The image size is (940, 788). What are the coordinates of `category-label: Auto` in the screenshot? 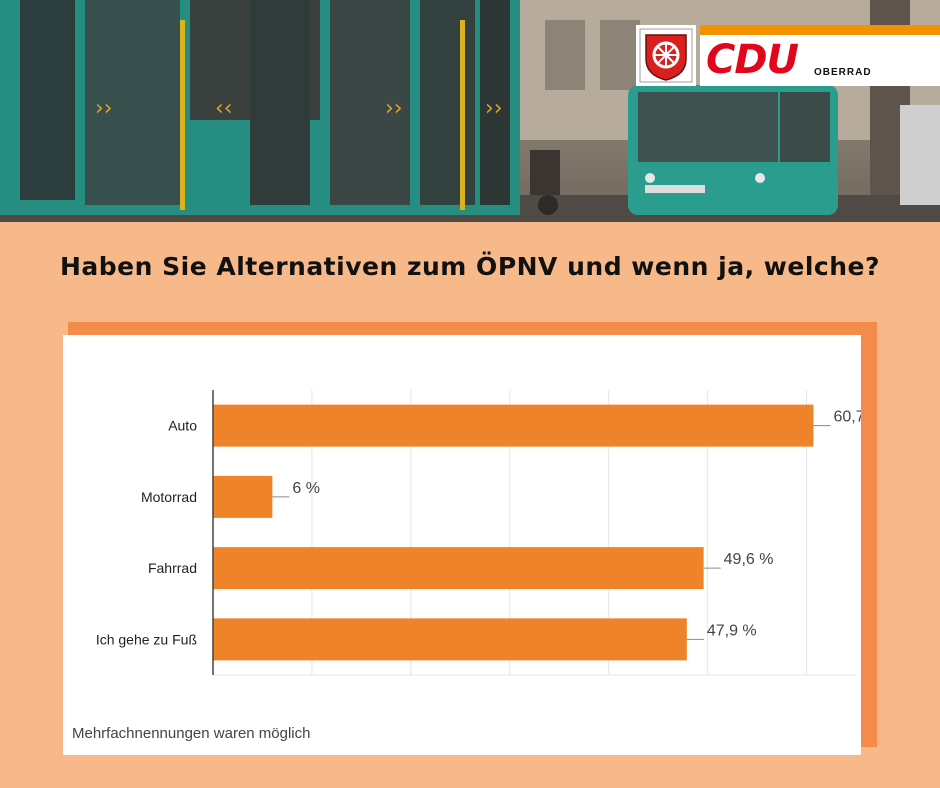 It's located at (182, 426).